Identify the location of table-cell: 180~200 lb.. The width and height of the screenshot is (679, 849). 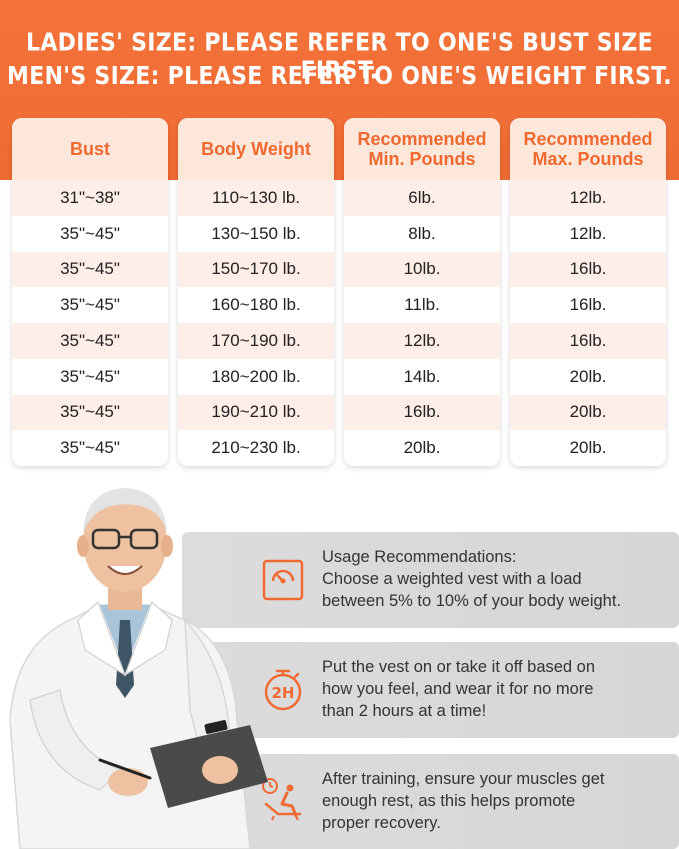
(256, 376).